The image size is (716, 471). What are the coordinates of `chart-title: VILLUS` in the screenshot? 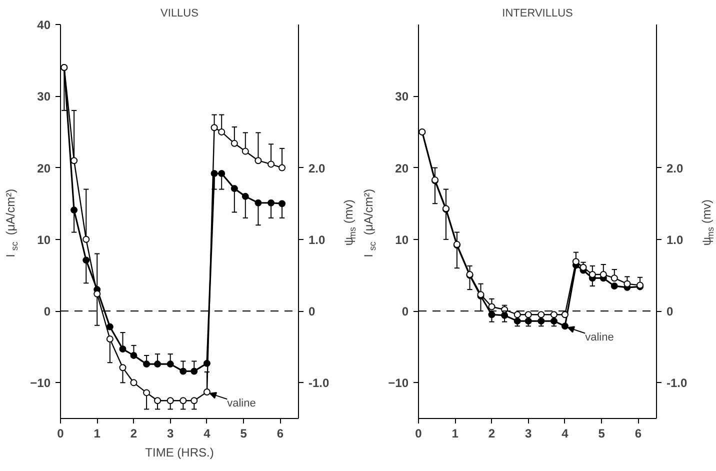 It's located at (179, 14).